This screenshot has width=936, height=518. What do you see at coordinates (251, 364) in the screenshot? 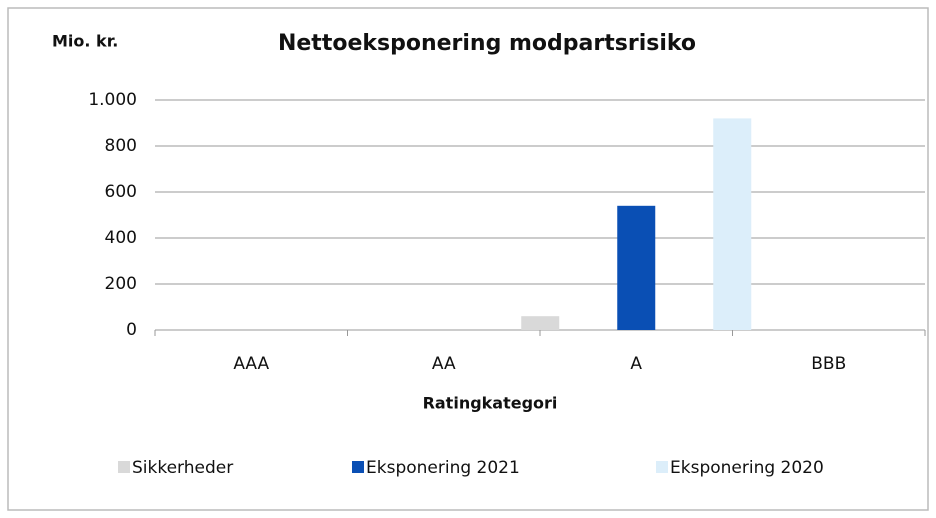
I see `x-tick-label: AAA` at bounding box center [251, 364].